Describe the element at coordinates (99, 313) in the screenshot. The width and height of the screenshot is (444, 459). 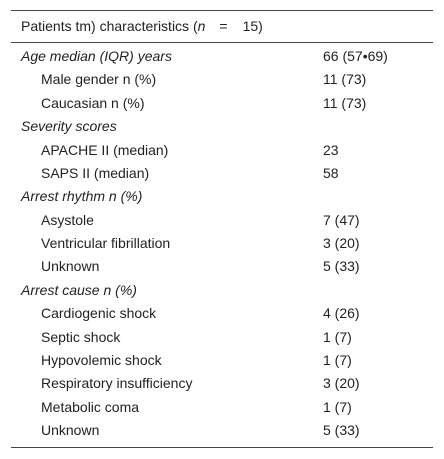
I see `row-label: Cardiogenic shock` at that location.